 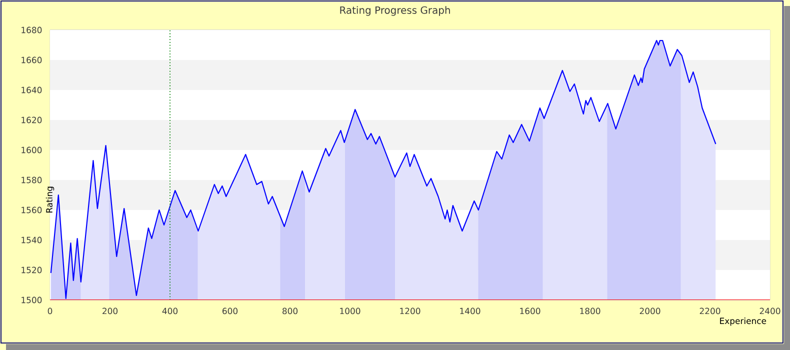 I want to click on y-tick-label: 1680, so click(x=32, y=30).